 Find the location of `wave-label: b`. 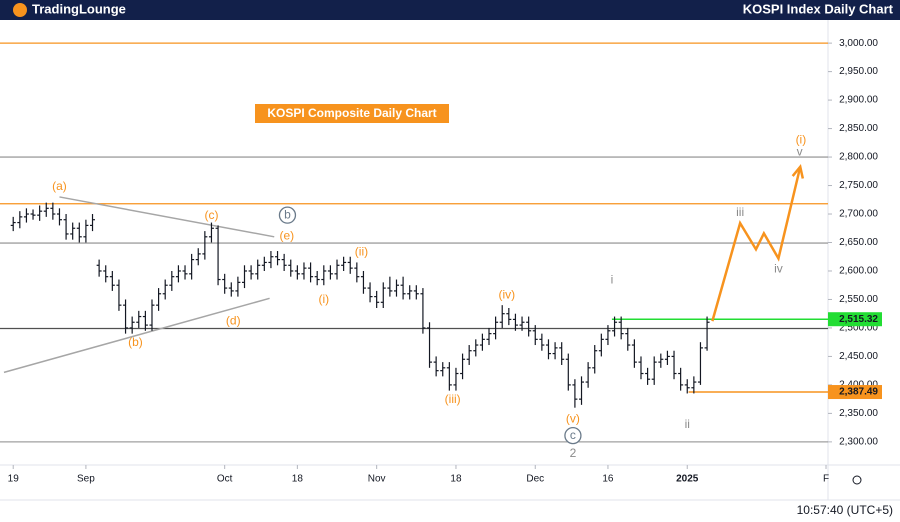

wave-label: b is located at coordinates (287, 214).